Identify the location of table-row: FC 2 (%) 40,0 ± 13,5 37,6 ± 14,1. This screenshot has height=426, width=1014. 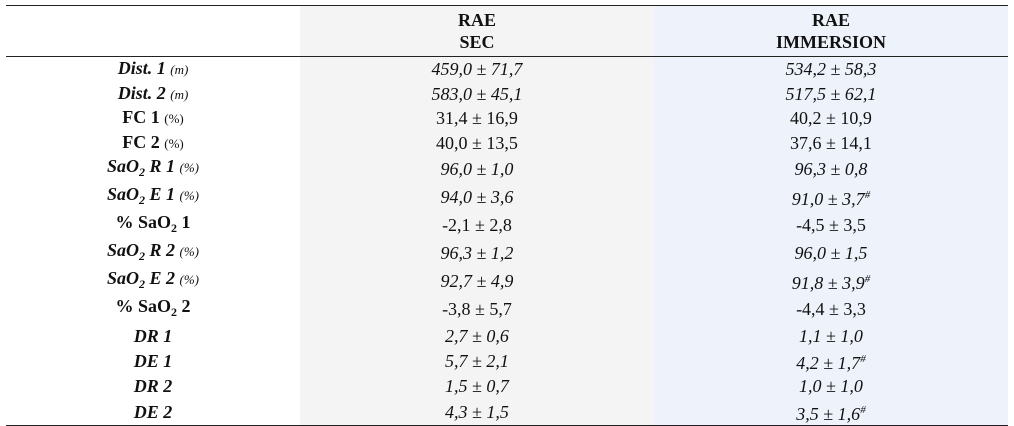
(507, 143).